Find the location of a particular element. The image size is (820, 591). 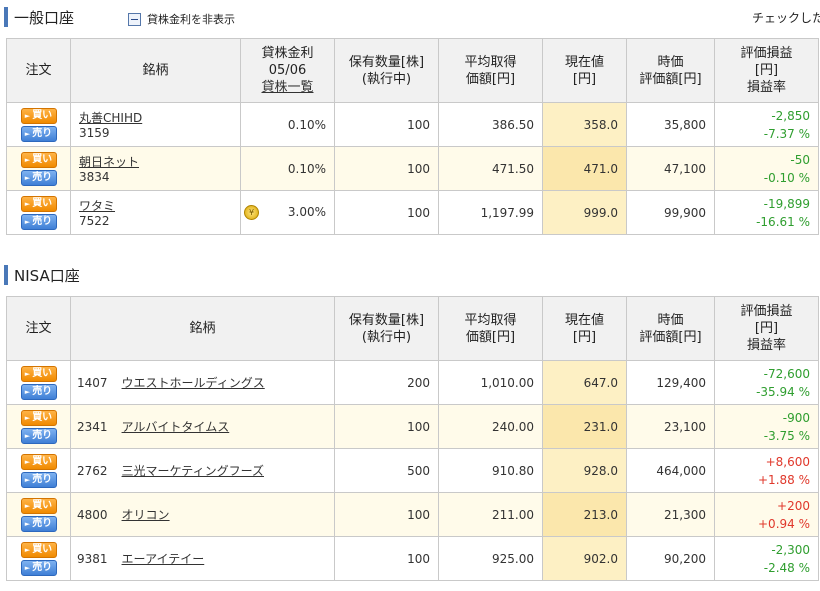

stock-link: 丸善CHIHD is located at coordinates (111, 118).